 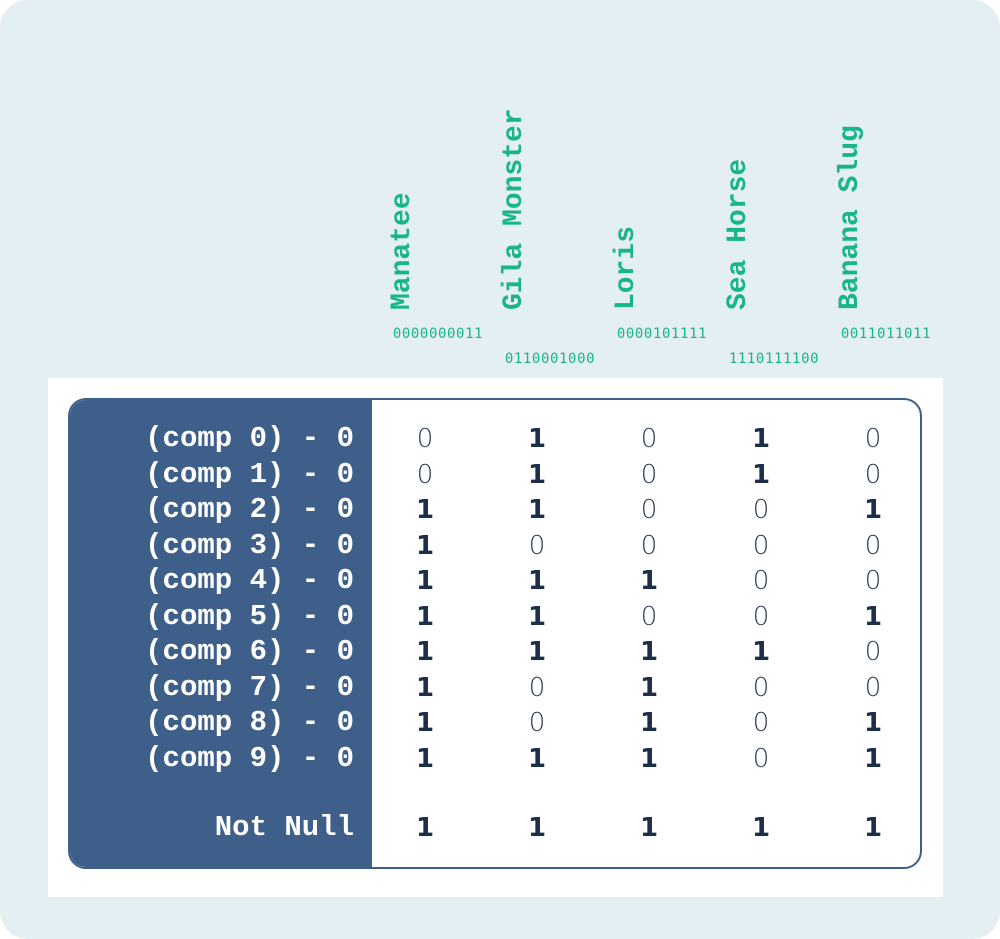 What do you see at coordinates (249, 438) in the screenshot?
I see `table-row-label: (comp 0) - 0` at bounding box center [249, 438].